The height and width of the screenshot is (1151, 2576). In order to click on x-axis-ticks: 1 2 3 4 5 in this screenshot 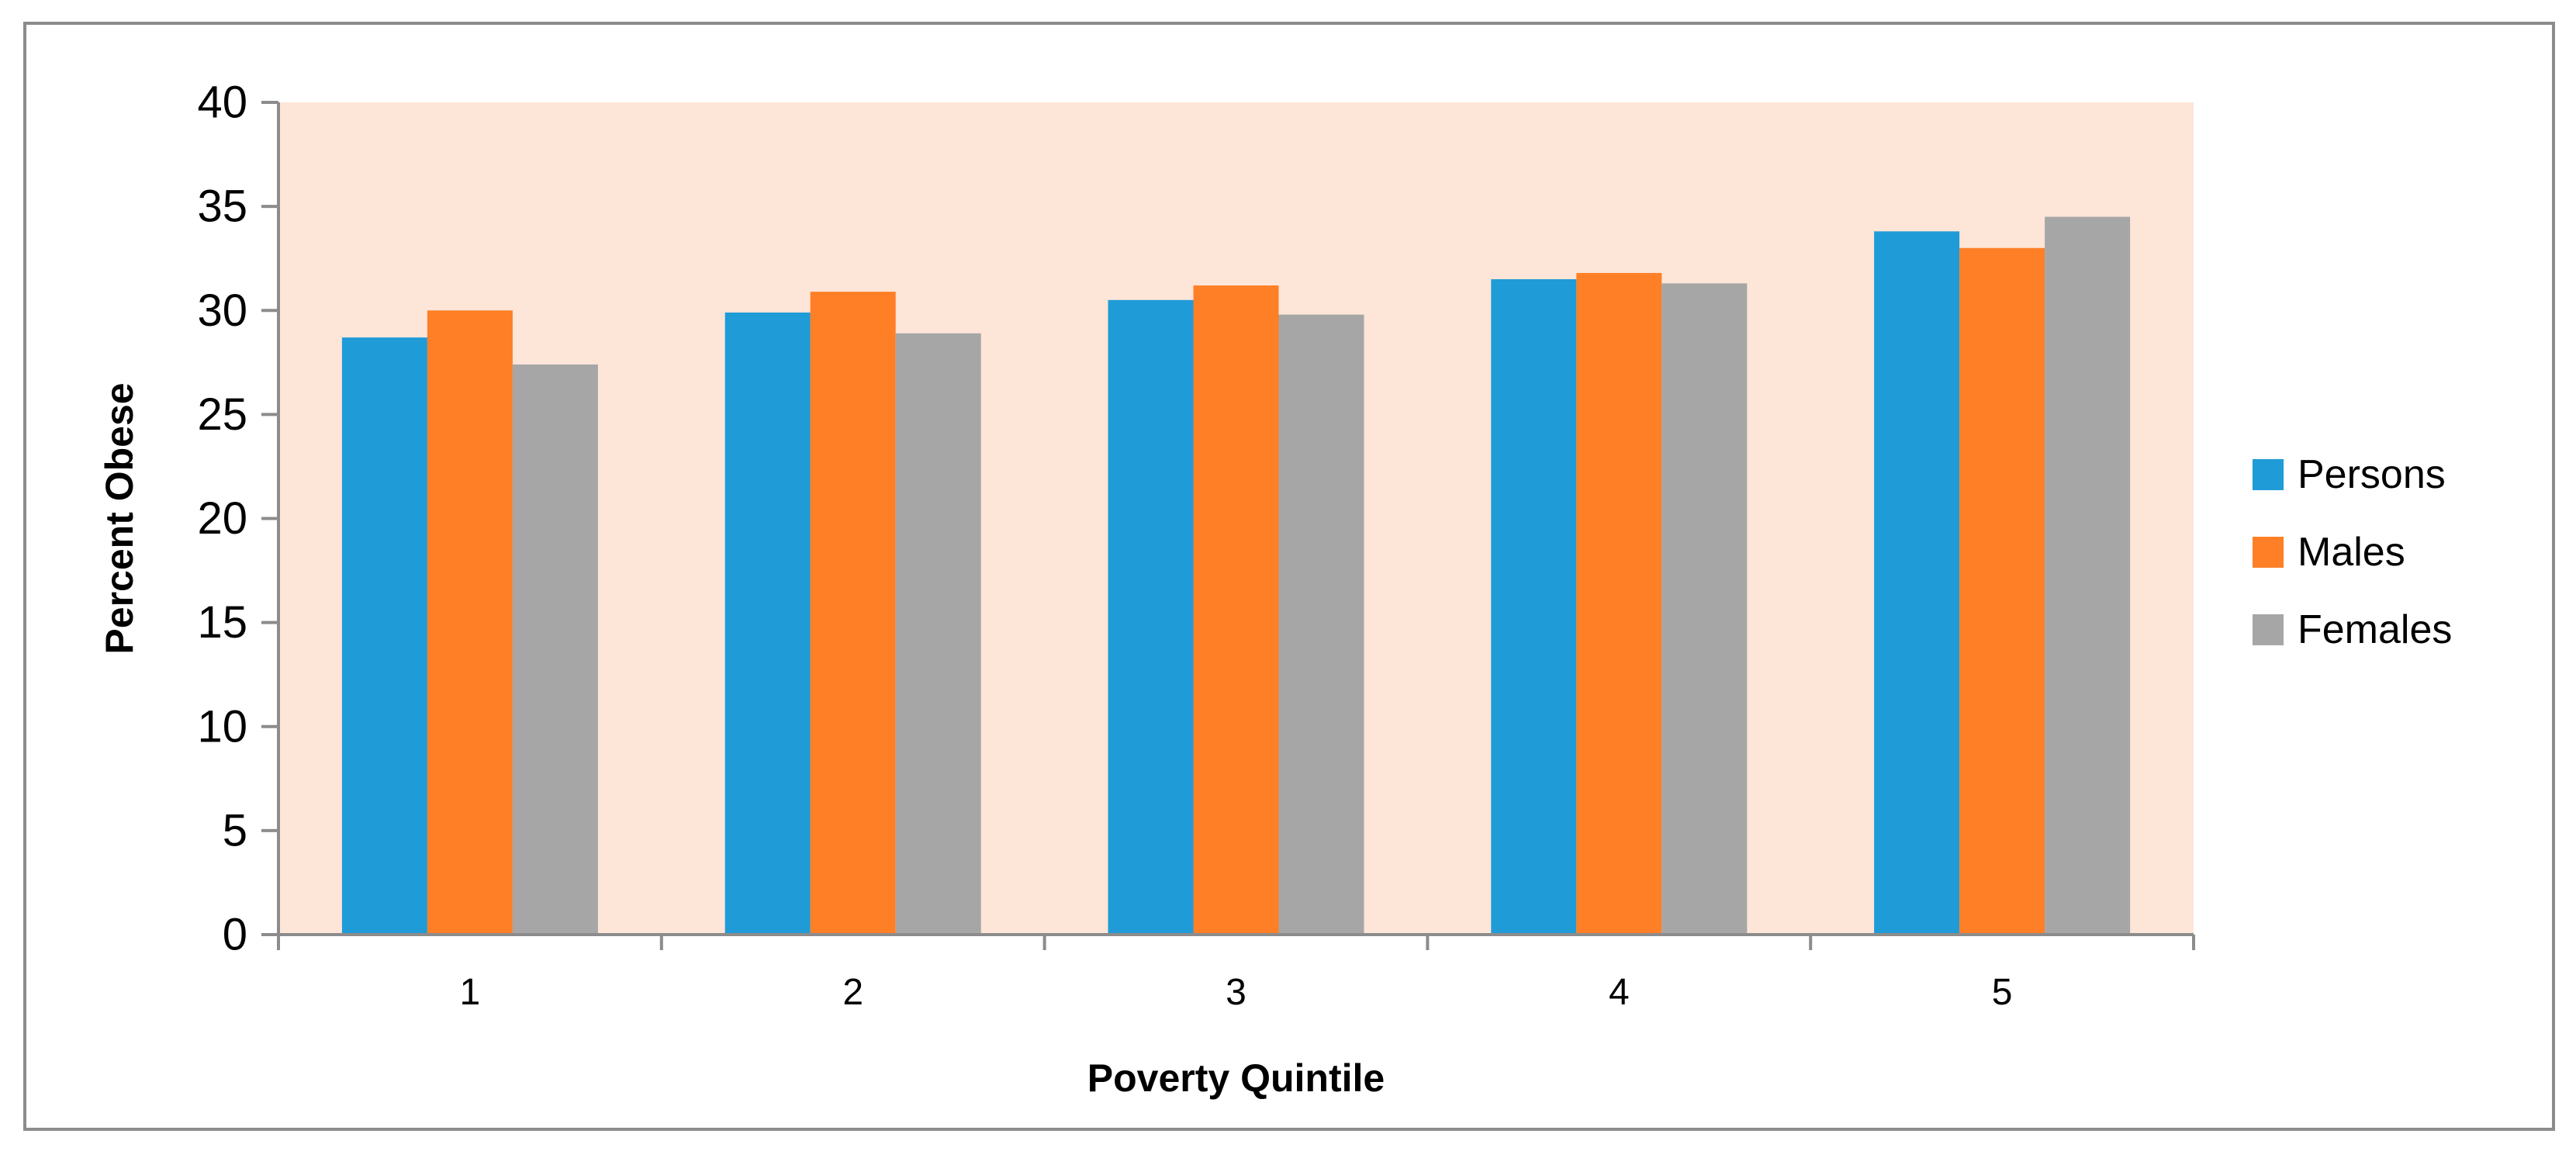, I will do `click(1236, 974)`.